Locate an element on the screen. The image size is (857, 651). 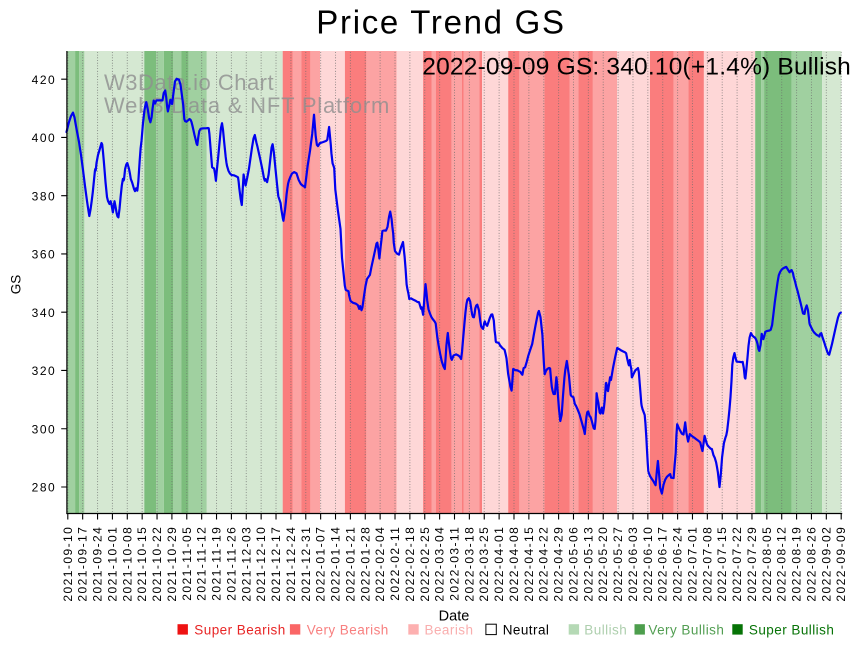
svg-text: 2022-02-04 is located at coordinates (380, 564).